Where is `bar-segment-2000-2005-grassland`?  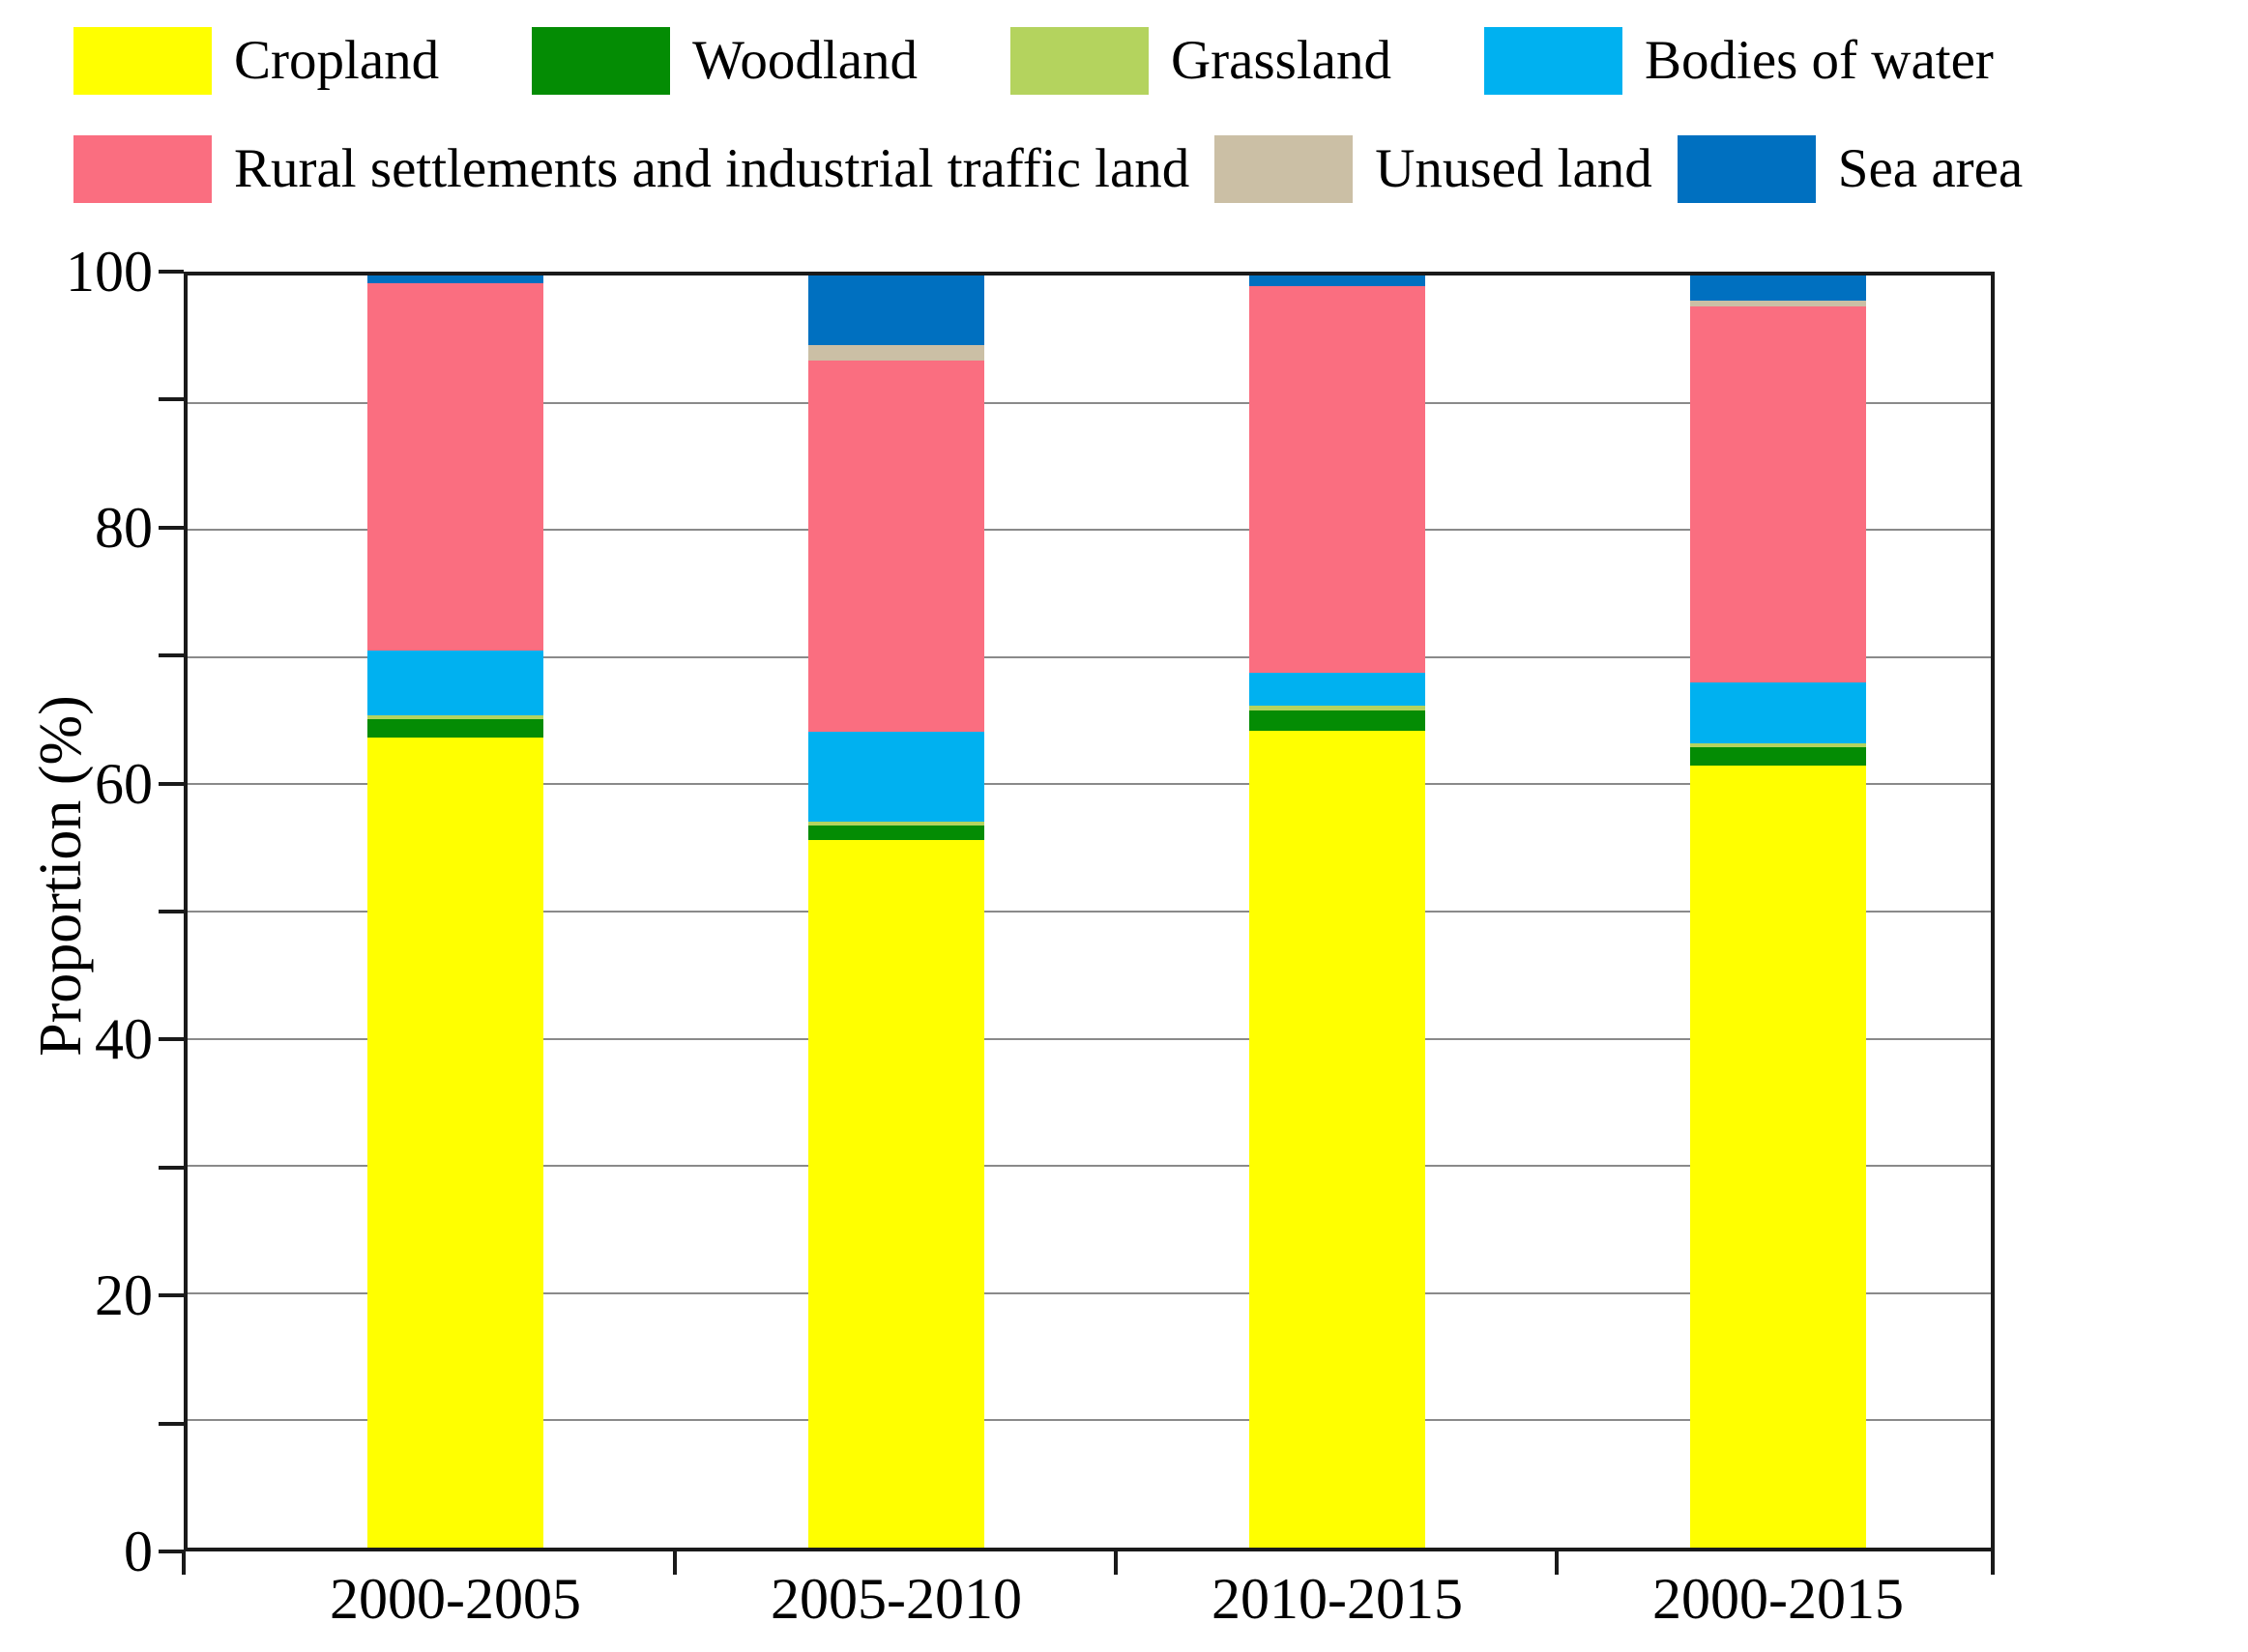
bar-segment-2000-2005-grassland is located at coordinates (455, 717).